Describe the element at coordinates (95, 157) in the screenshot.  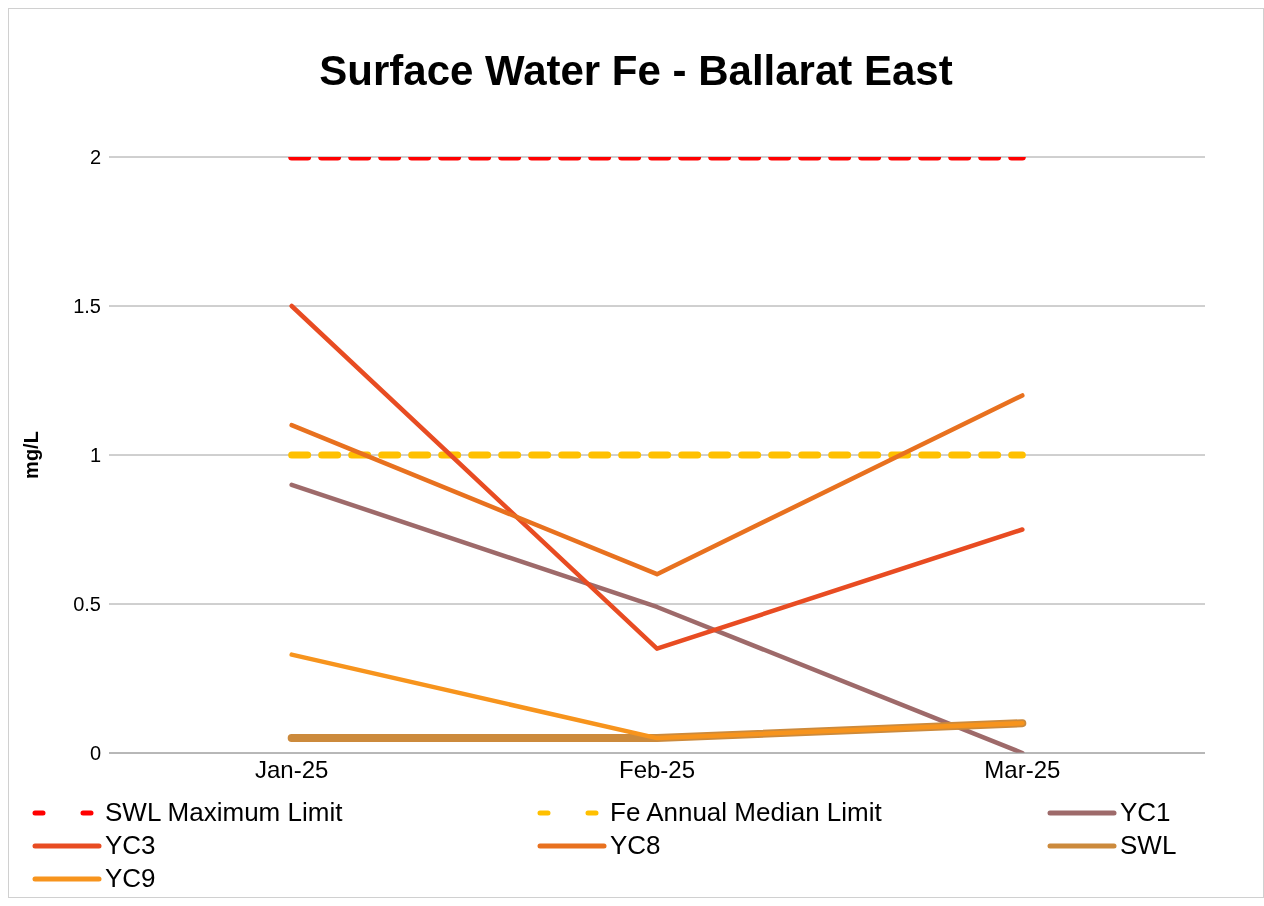
I see `y-tick-label: 2` at that location.